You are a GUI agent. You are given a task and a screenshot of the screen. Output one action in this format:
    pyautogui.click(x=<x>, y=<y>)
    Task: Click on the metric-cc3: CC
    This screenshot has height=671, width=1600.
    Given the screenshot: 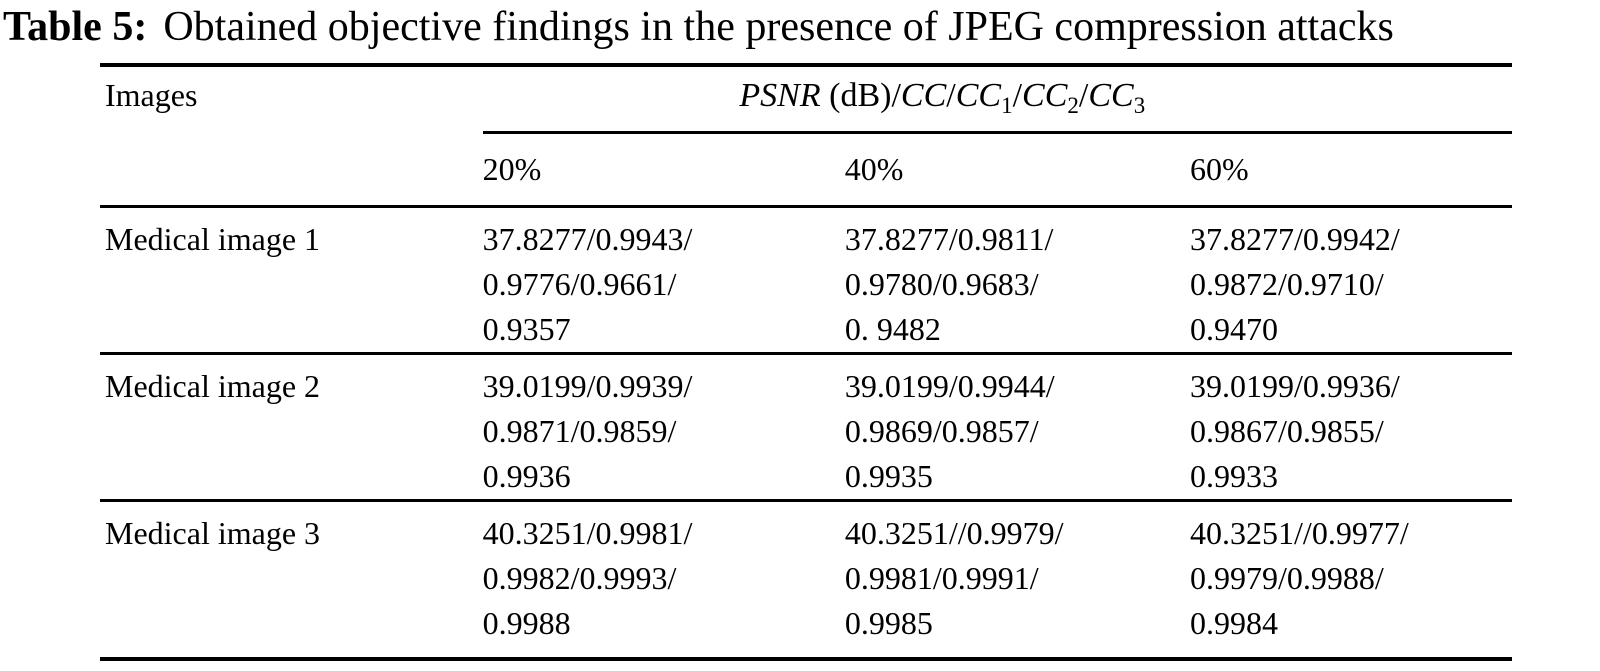 What is the action you would take?
    pyautogui.click(x=1111, y=95)
    